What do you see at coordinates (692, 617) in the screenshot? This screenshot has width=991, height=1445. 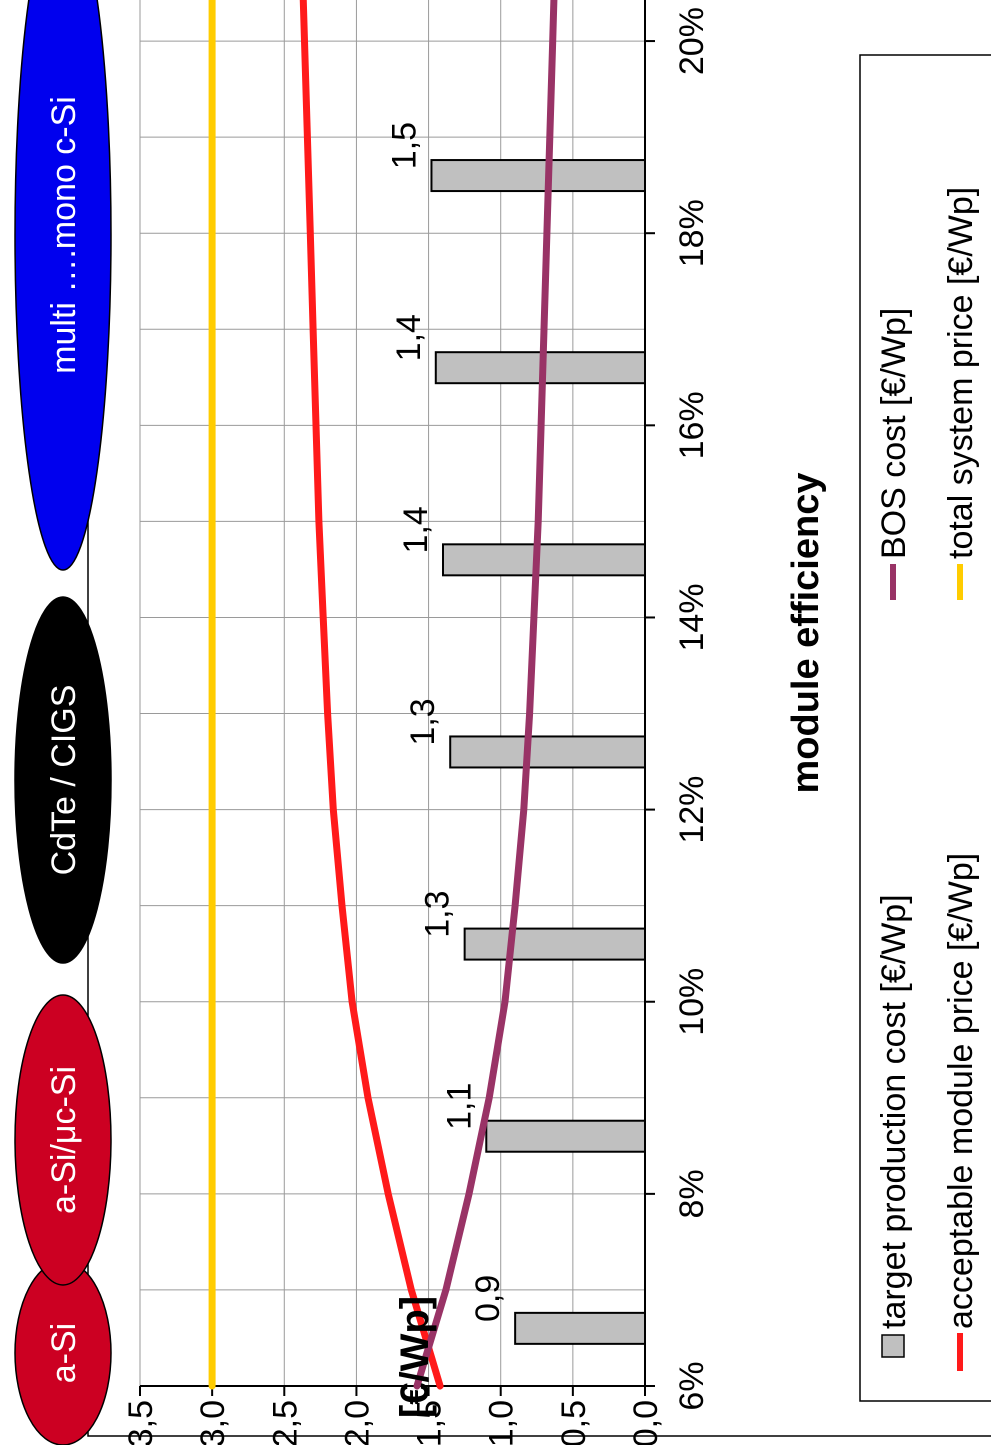 I see `x-tick-label: 14%` at bounding box center [692, 617].